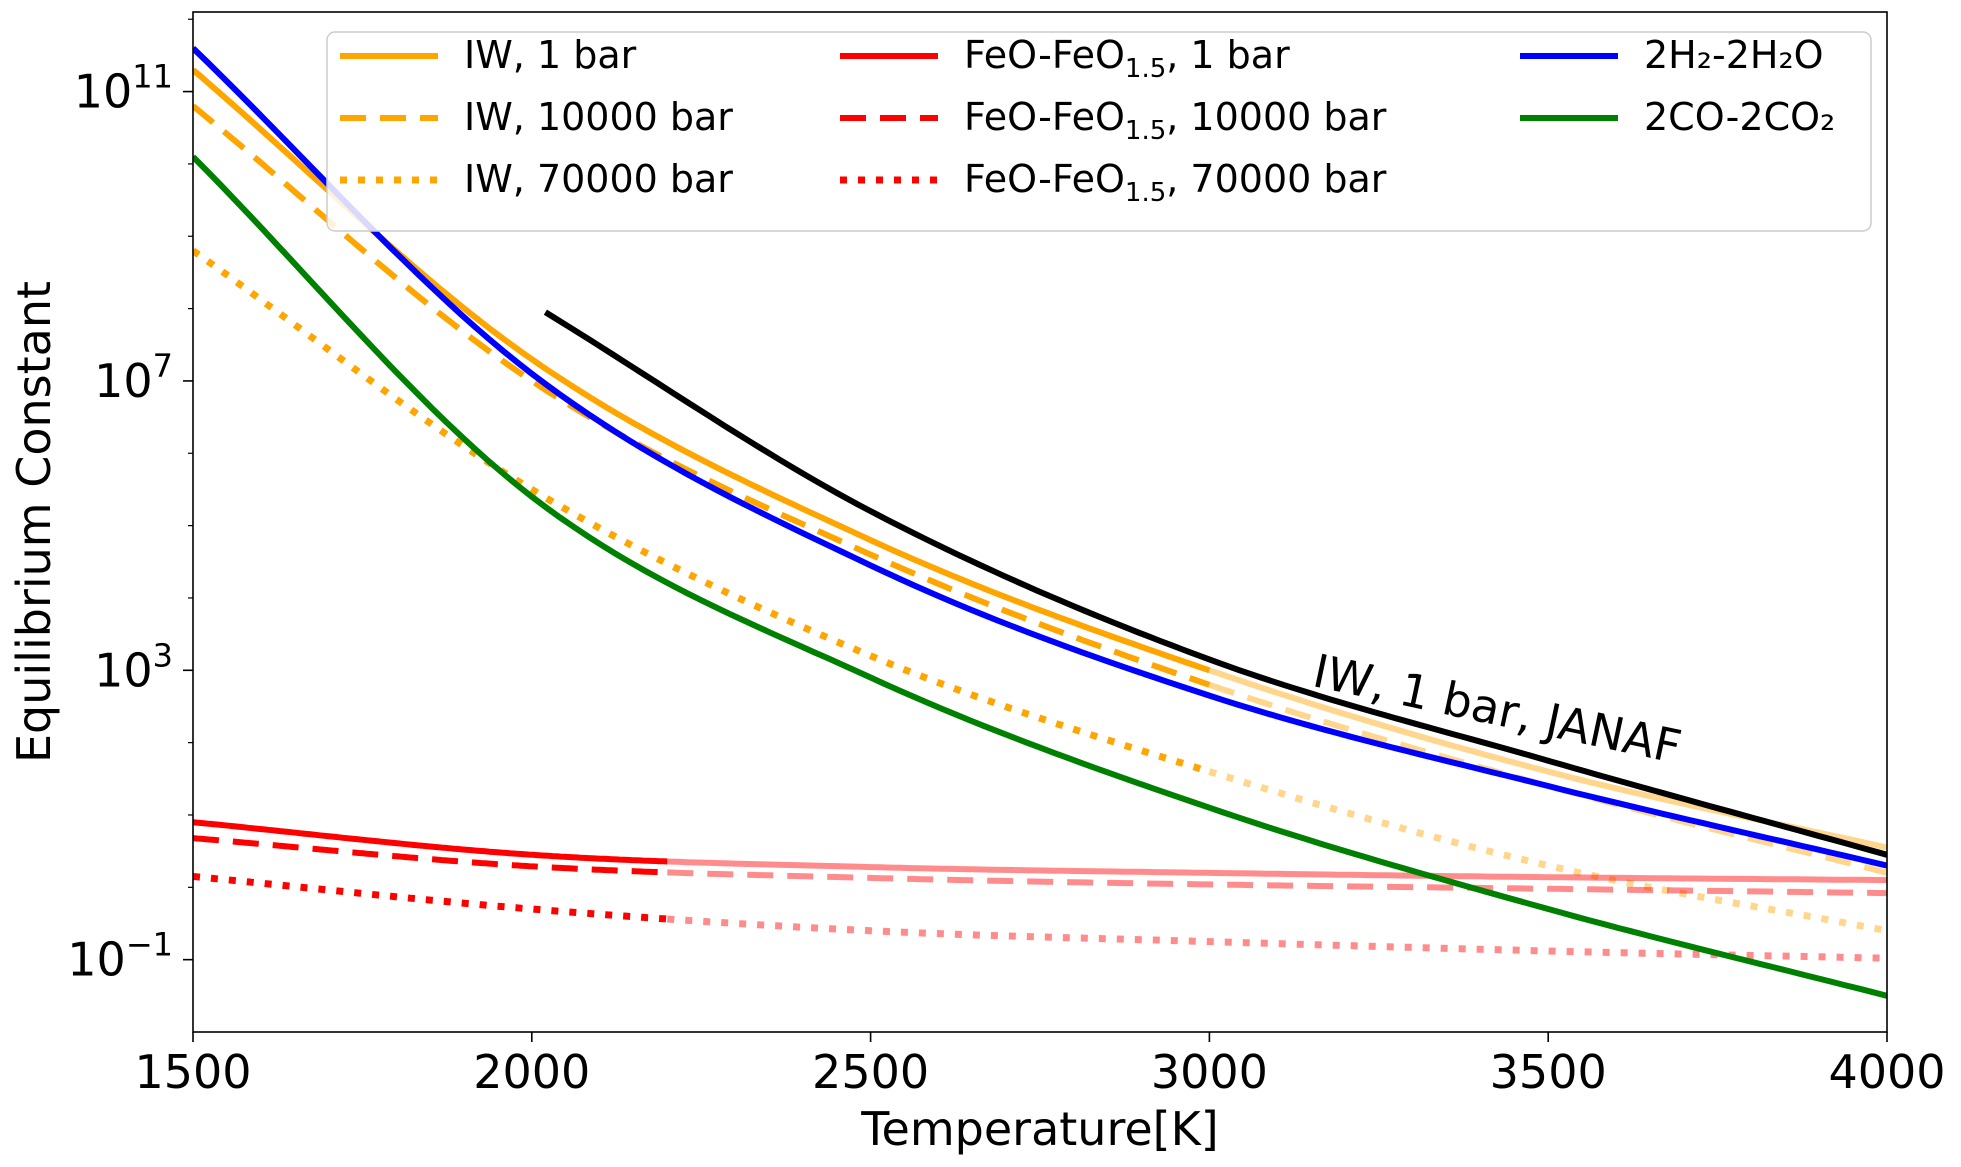 The height and width of the screenshot is (1167, 1961). I want to click on legend-label-feo-1: FeO-FeO1.5, 1 bar, so click(1127, 58).